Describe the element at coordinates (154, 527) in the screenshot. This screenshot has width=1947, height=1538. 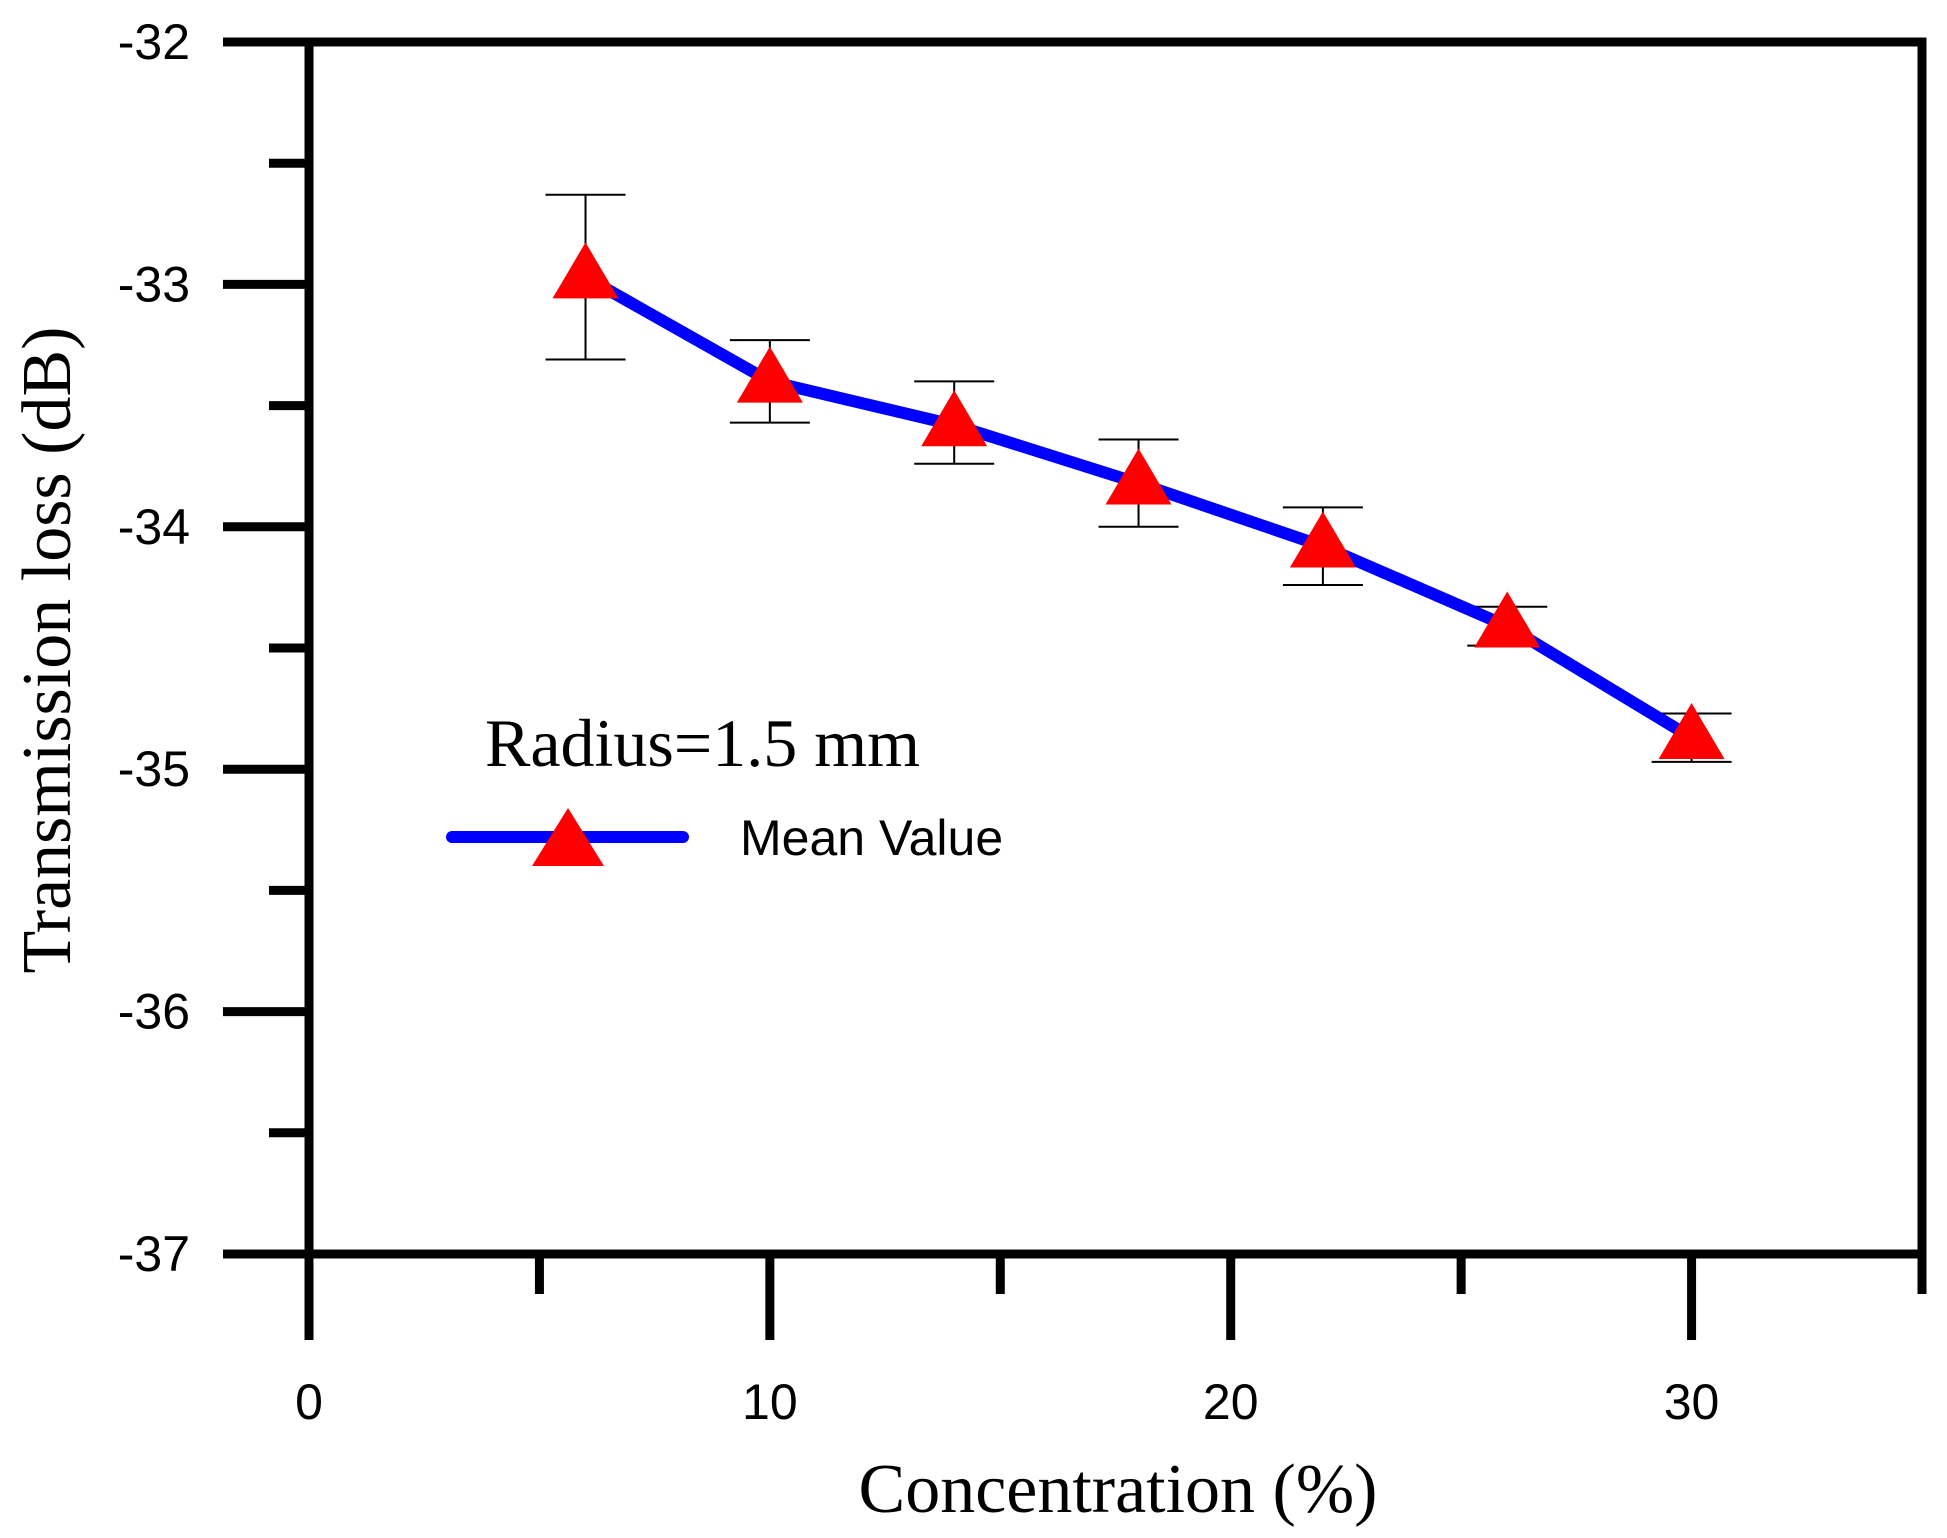
I see `y-tick-label: -34` at that location.